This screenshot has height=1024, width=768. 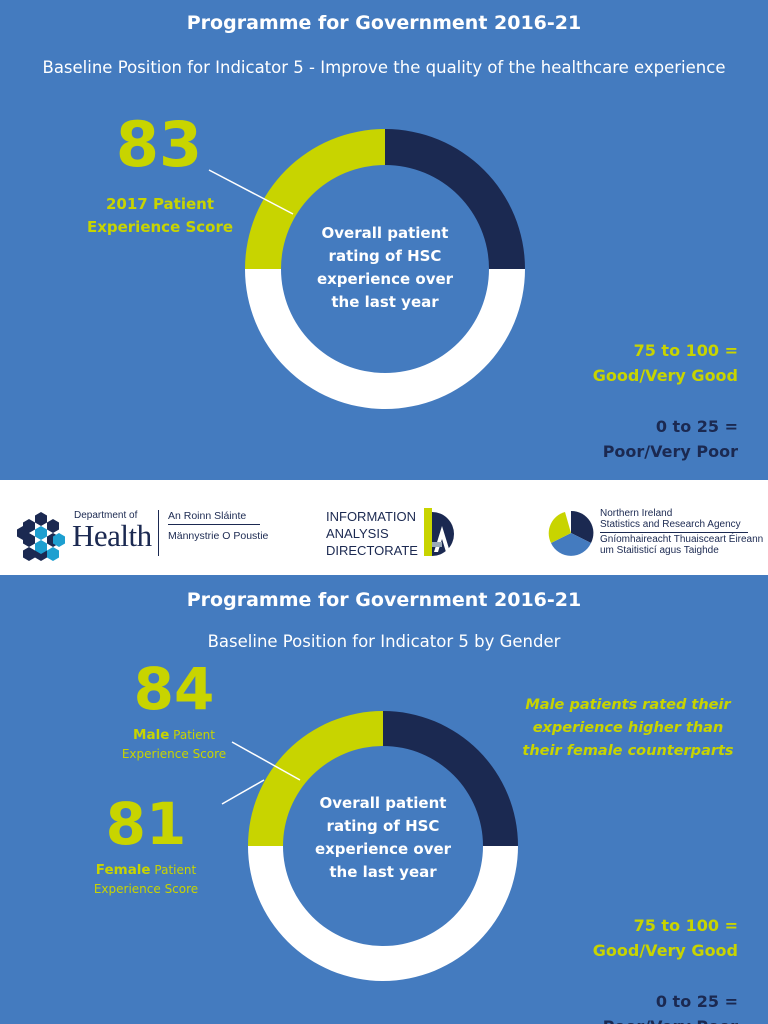 What do you see at coordinates (636, 513) in the screenshot?
I see `nisra-text-line: Northern Ireland` at bounding box center [636, 513].